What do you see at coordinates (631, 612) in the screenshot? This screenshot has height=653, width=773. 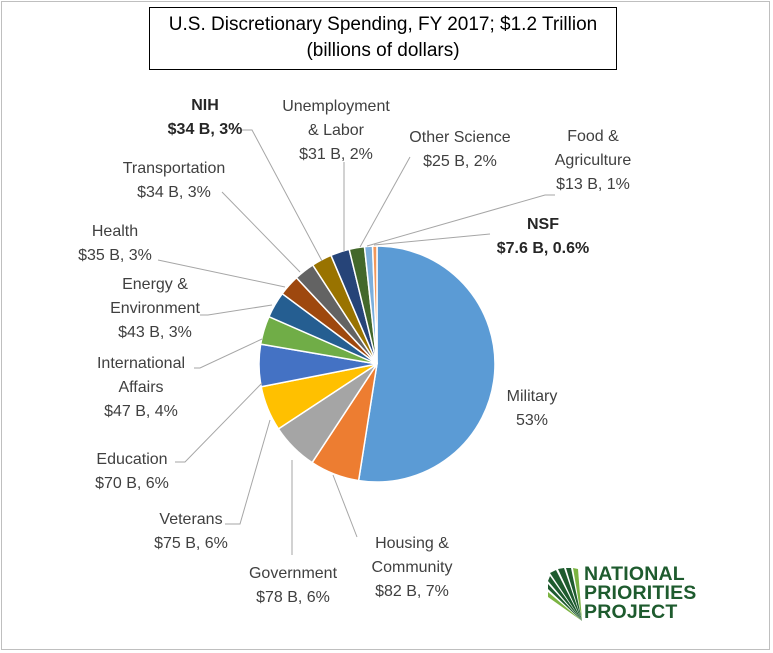 I see `logo-line3: PROJECT` at bounding box center [631, 612].